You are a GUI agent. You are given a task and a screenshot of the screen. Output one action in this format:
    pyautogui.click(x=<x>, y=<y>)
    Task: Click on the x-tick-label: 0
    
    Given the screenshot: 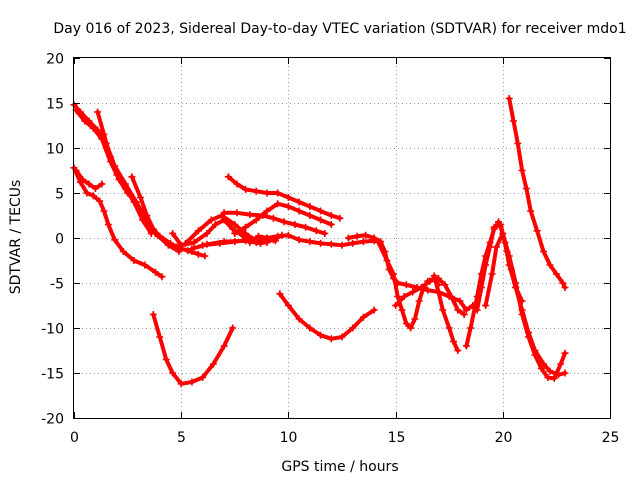 What is the action you would take?
    pyautogui.click(x=74, y=438)
    